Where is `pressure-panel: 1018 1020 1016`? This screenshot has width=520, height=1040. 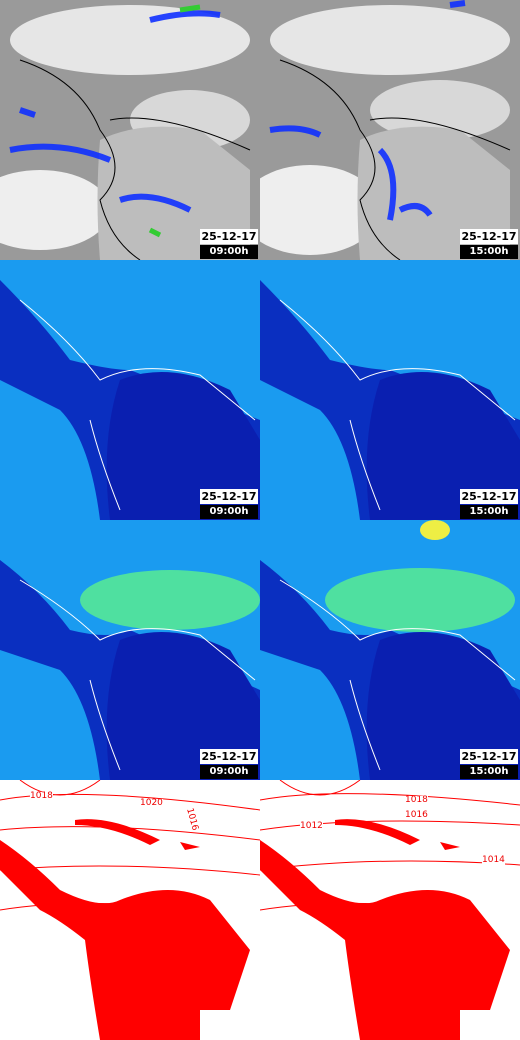
pressure-panel: 1018 1020 1016 is located at coordinates (130, 910).